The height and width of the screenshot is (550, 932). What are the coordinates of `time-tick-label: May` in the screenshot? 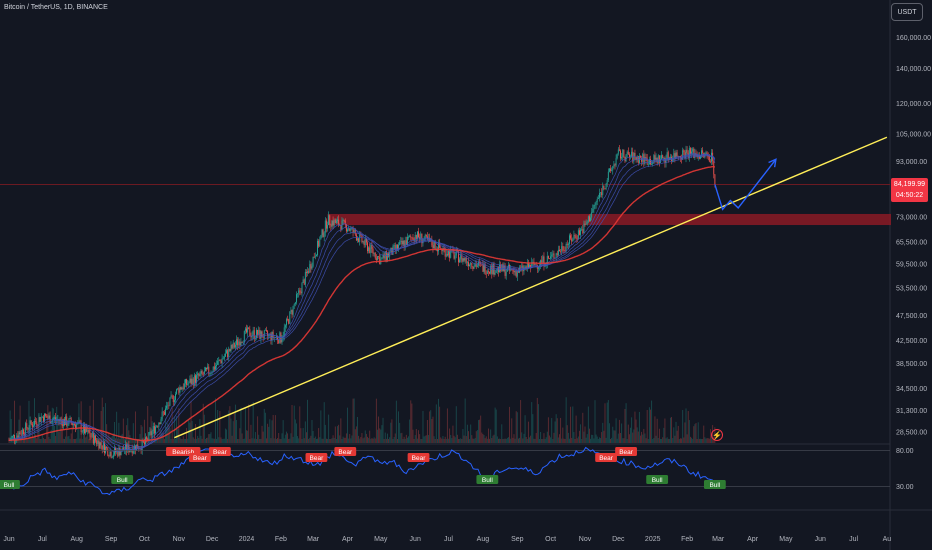 It's located at (786, 539).